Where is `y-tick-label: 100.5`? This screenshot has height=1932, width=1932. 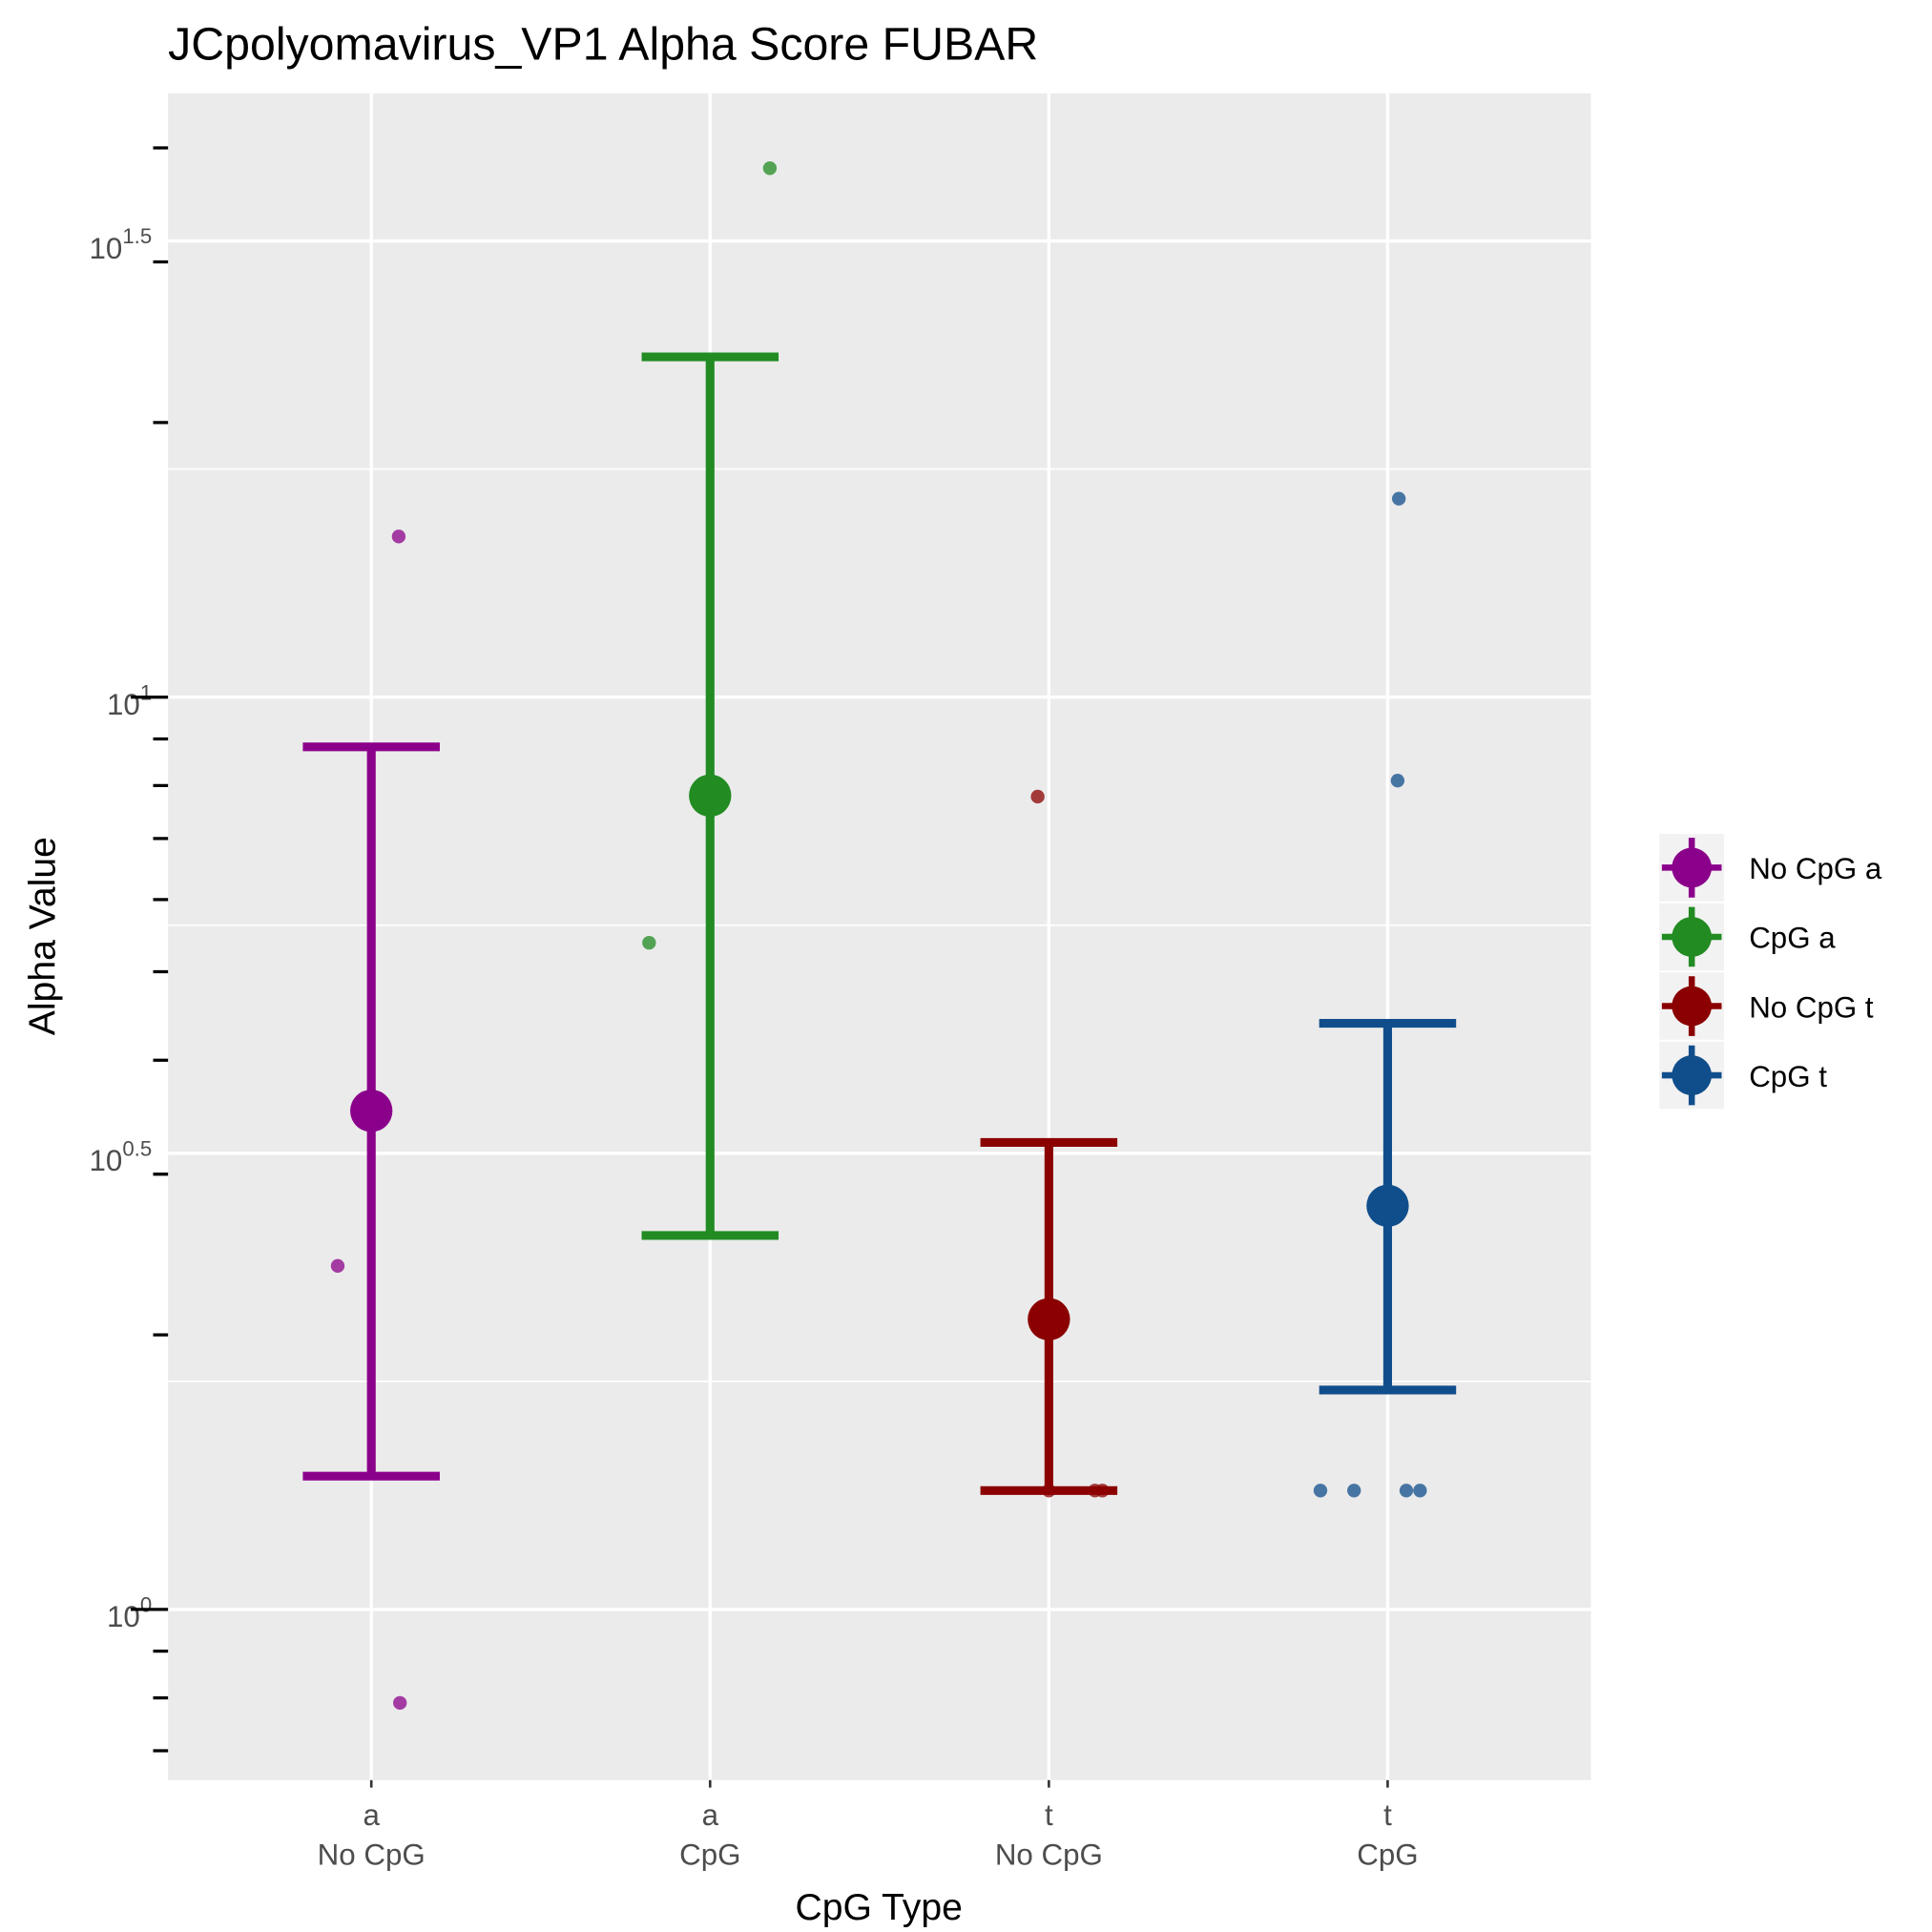
y-tick-label: 100.5 is located at coordinates (121, 1156).